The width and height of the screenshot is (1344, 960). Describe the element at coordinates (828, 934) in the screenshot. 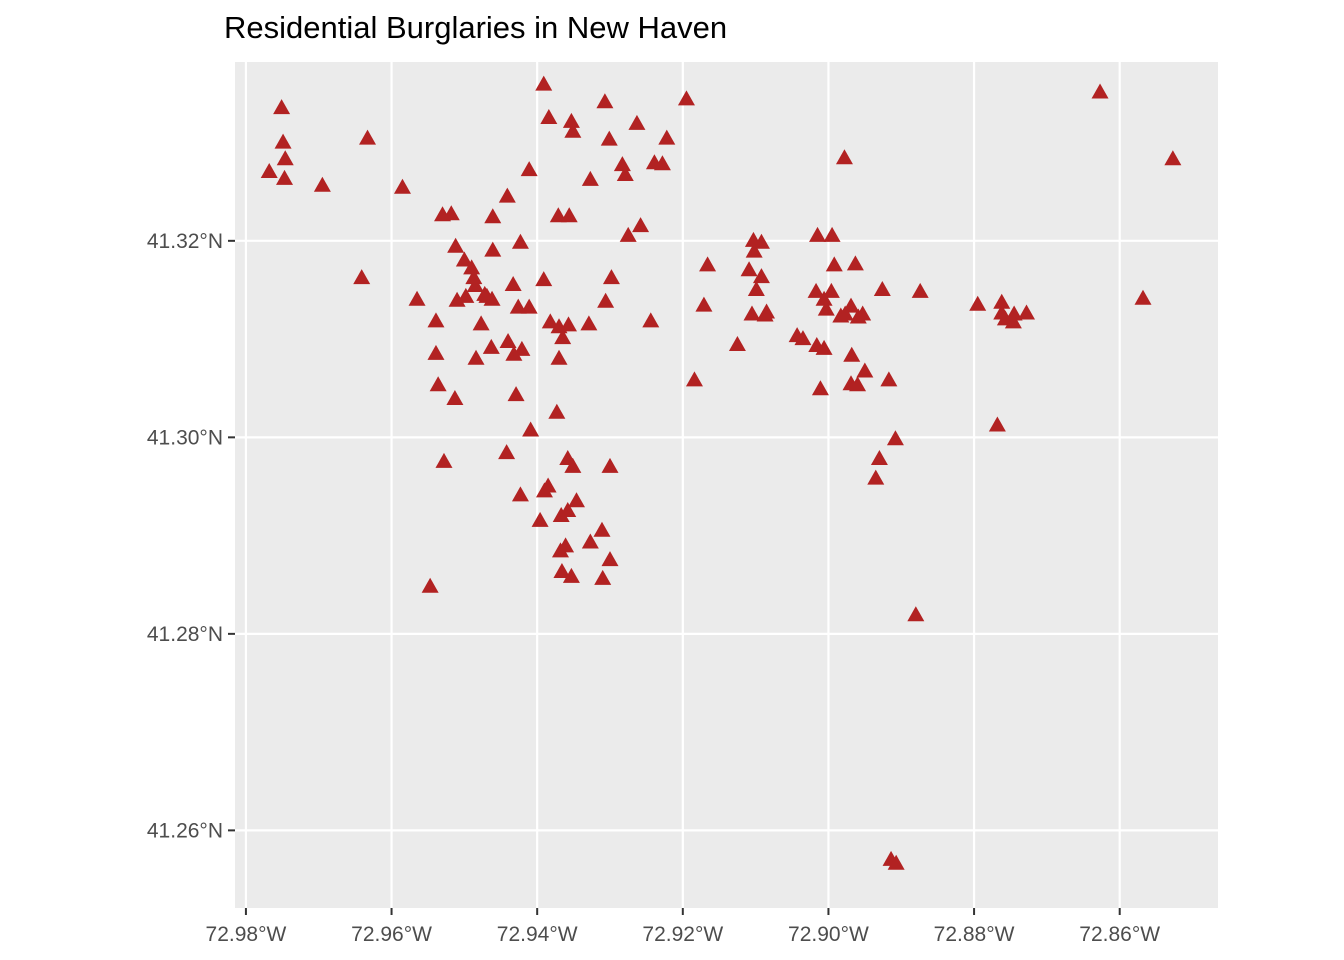

I see `x-tick-label: 72.90°W` at that location.